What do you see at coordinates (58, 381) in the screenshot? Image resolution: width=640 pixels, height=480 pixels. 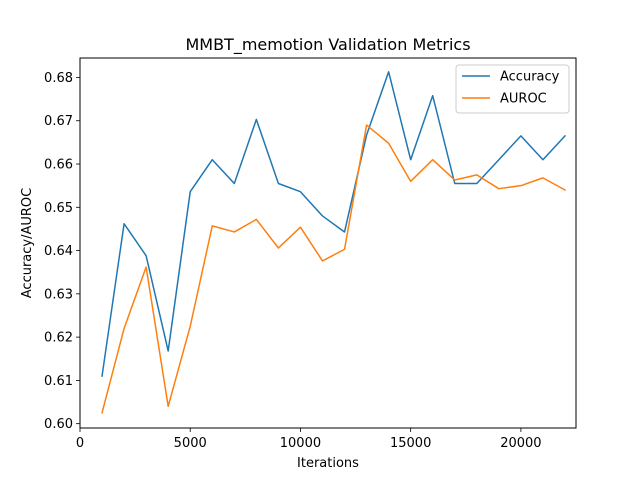 I see `y-tick-label: 0.61` at bounding box center [58, 381].